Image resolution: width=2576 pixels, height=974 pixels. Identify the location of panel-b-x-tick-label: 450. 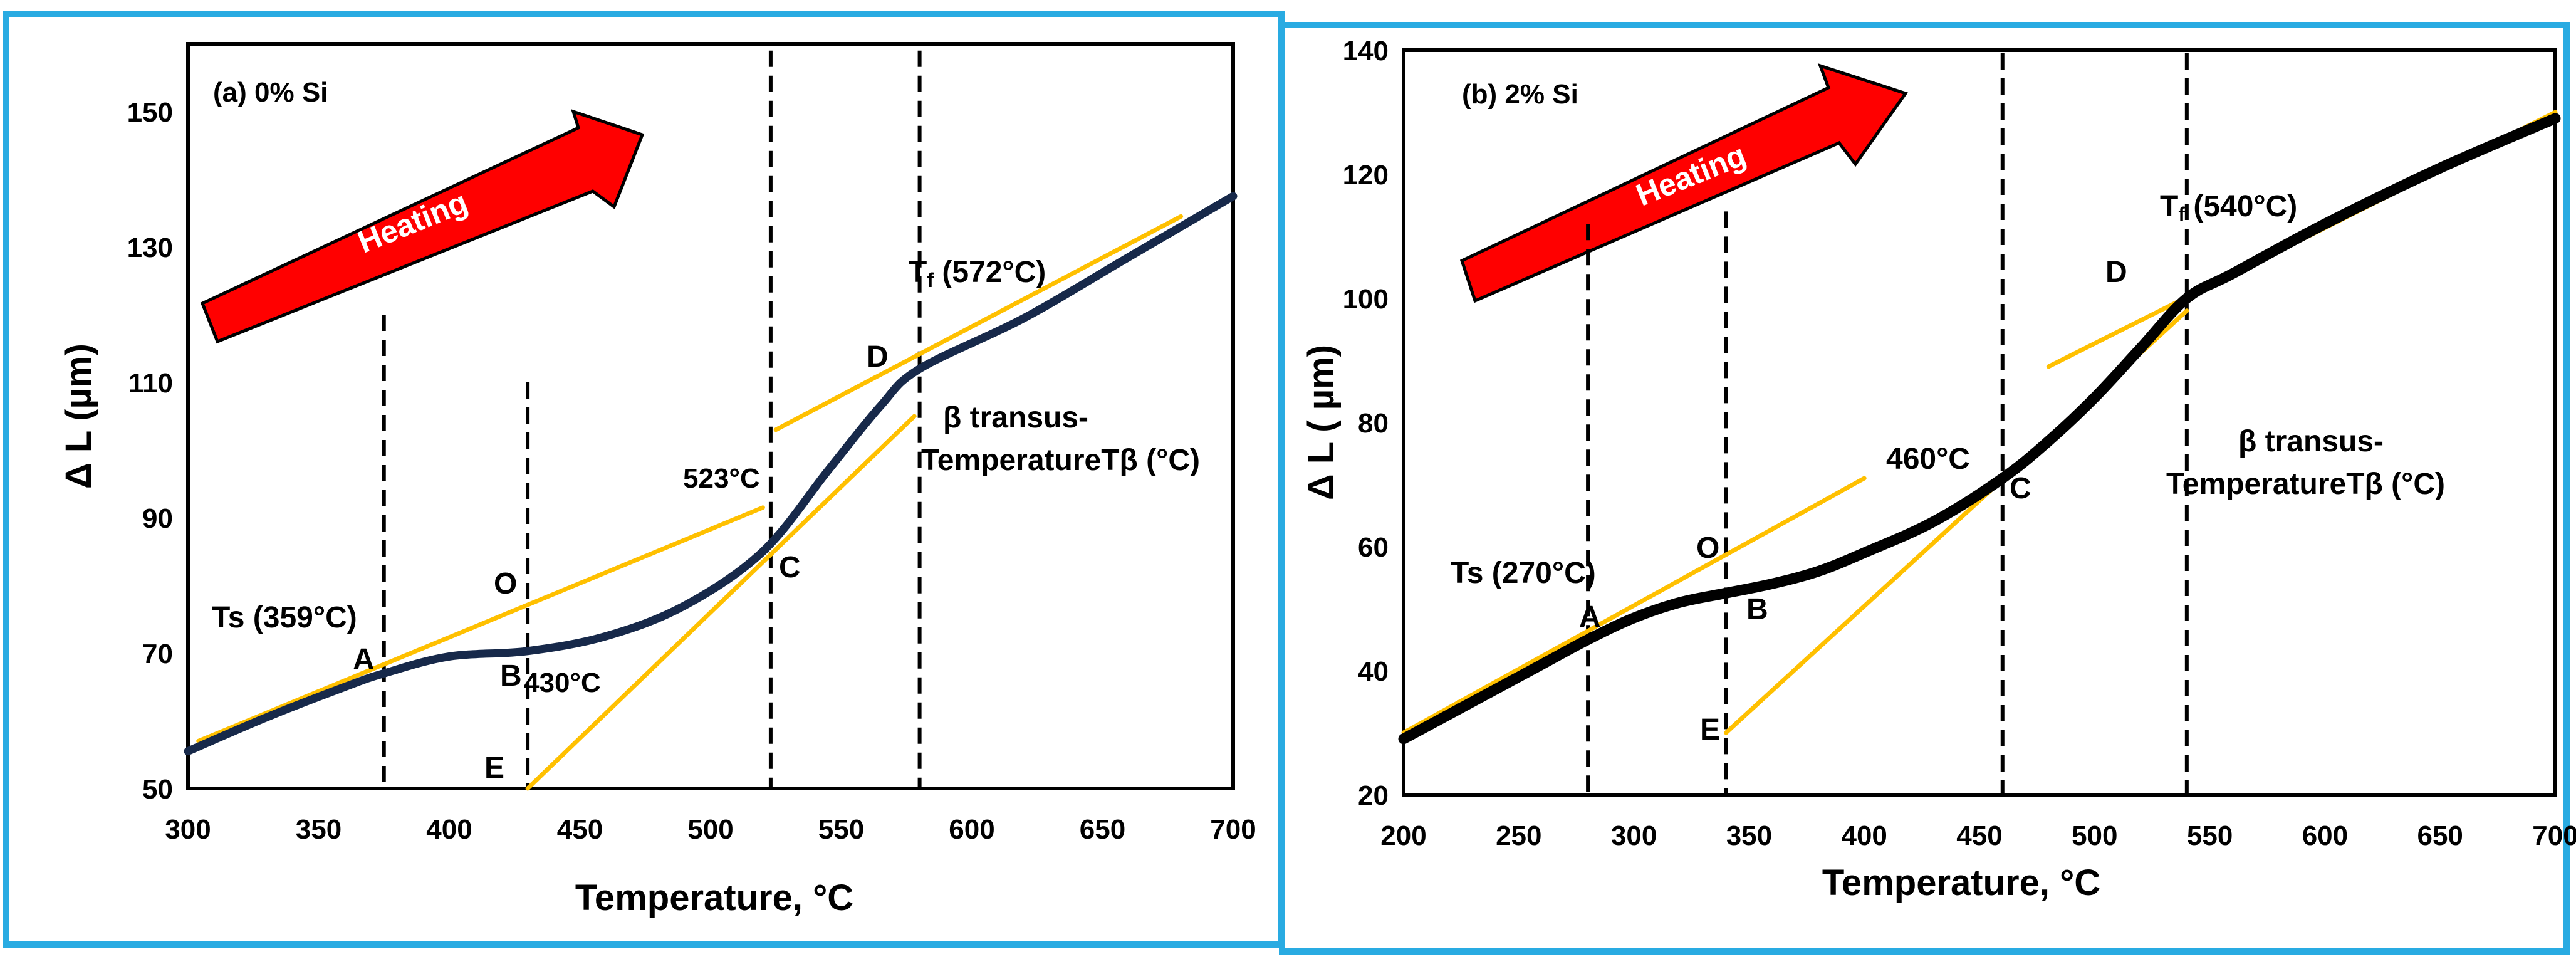
(1979, 835).